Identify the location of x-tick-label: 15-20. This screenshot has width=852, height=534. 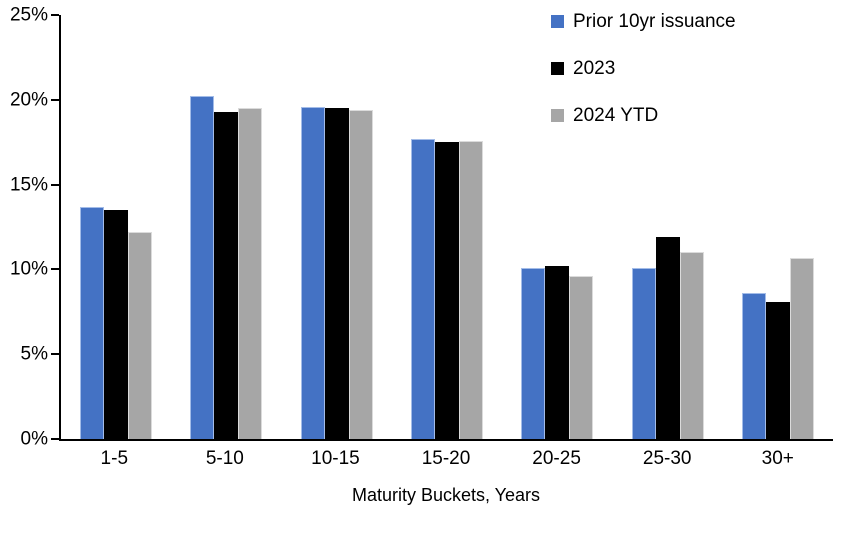
(446, 458).